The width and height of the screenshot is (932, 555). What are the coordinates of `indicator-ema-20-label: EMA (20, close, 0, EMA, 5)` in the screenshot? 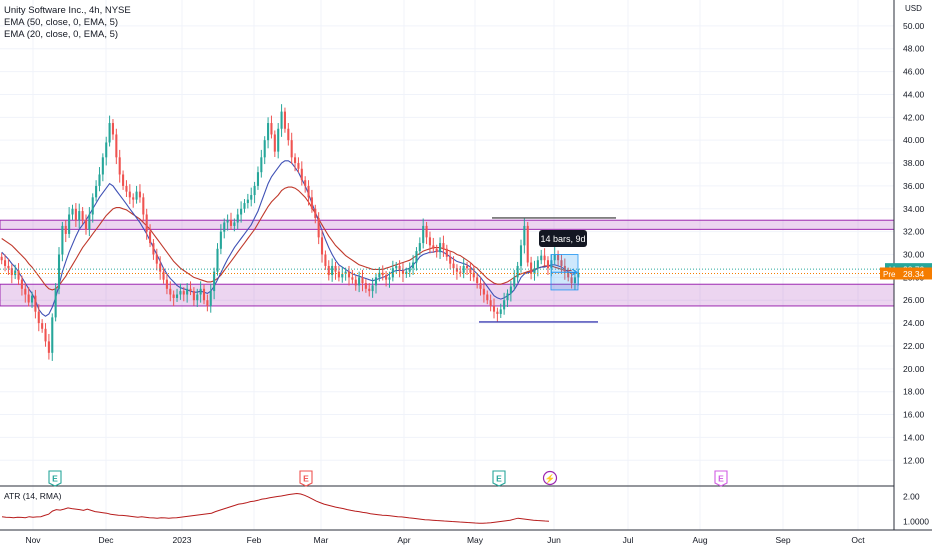 It's located at (61, 34).